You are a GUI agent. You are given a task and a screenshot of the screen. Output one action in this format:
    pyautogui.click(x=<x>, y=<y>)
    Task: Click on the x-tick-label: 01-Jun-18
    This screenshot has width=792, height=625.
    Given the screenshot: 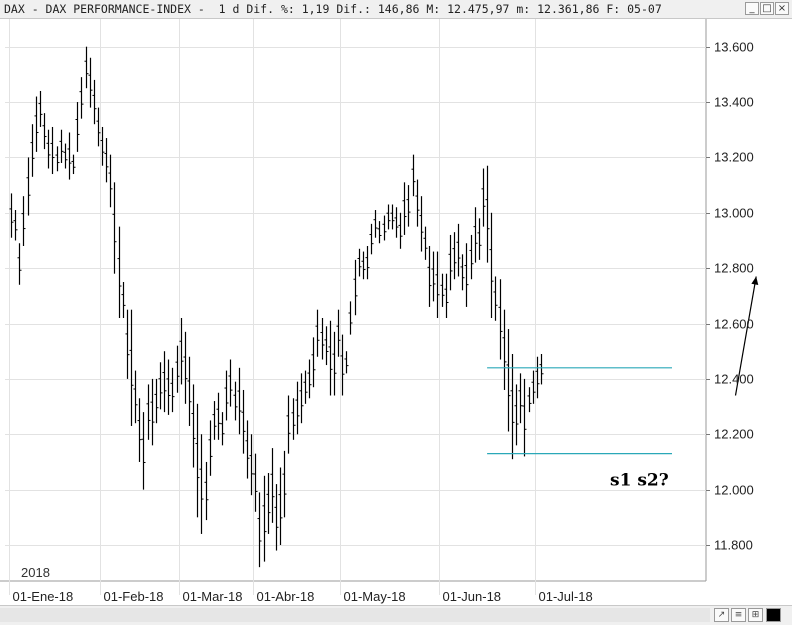 What is the action you would take?
    pyautogui.click(x=472, y=596)
    